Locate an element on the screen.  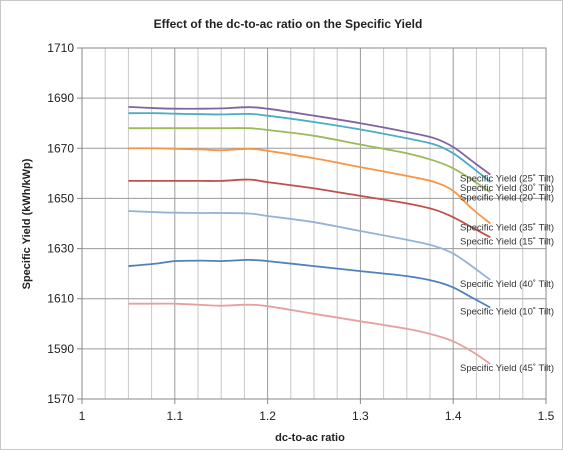
y-tick-label: 1650 is located at coordinates (60, 198).